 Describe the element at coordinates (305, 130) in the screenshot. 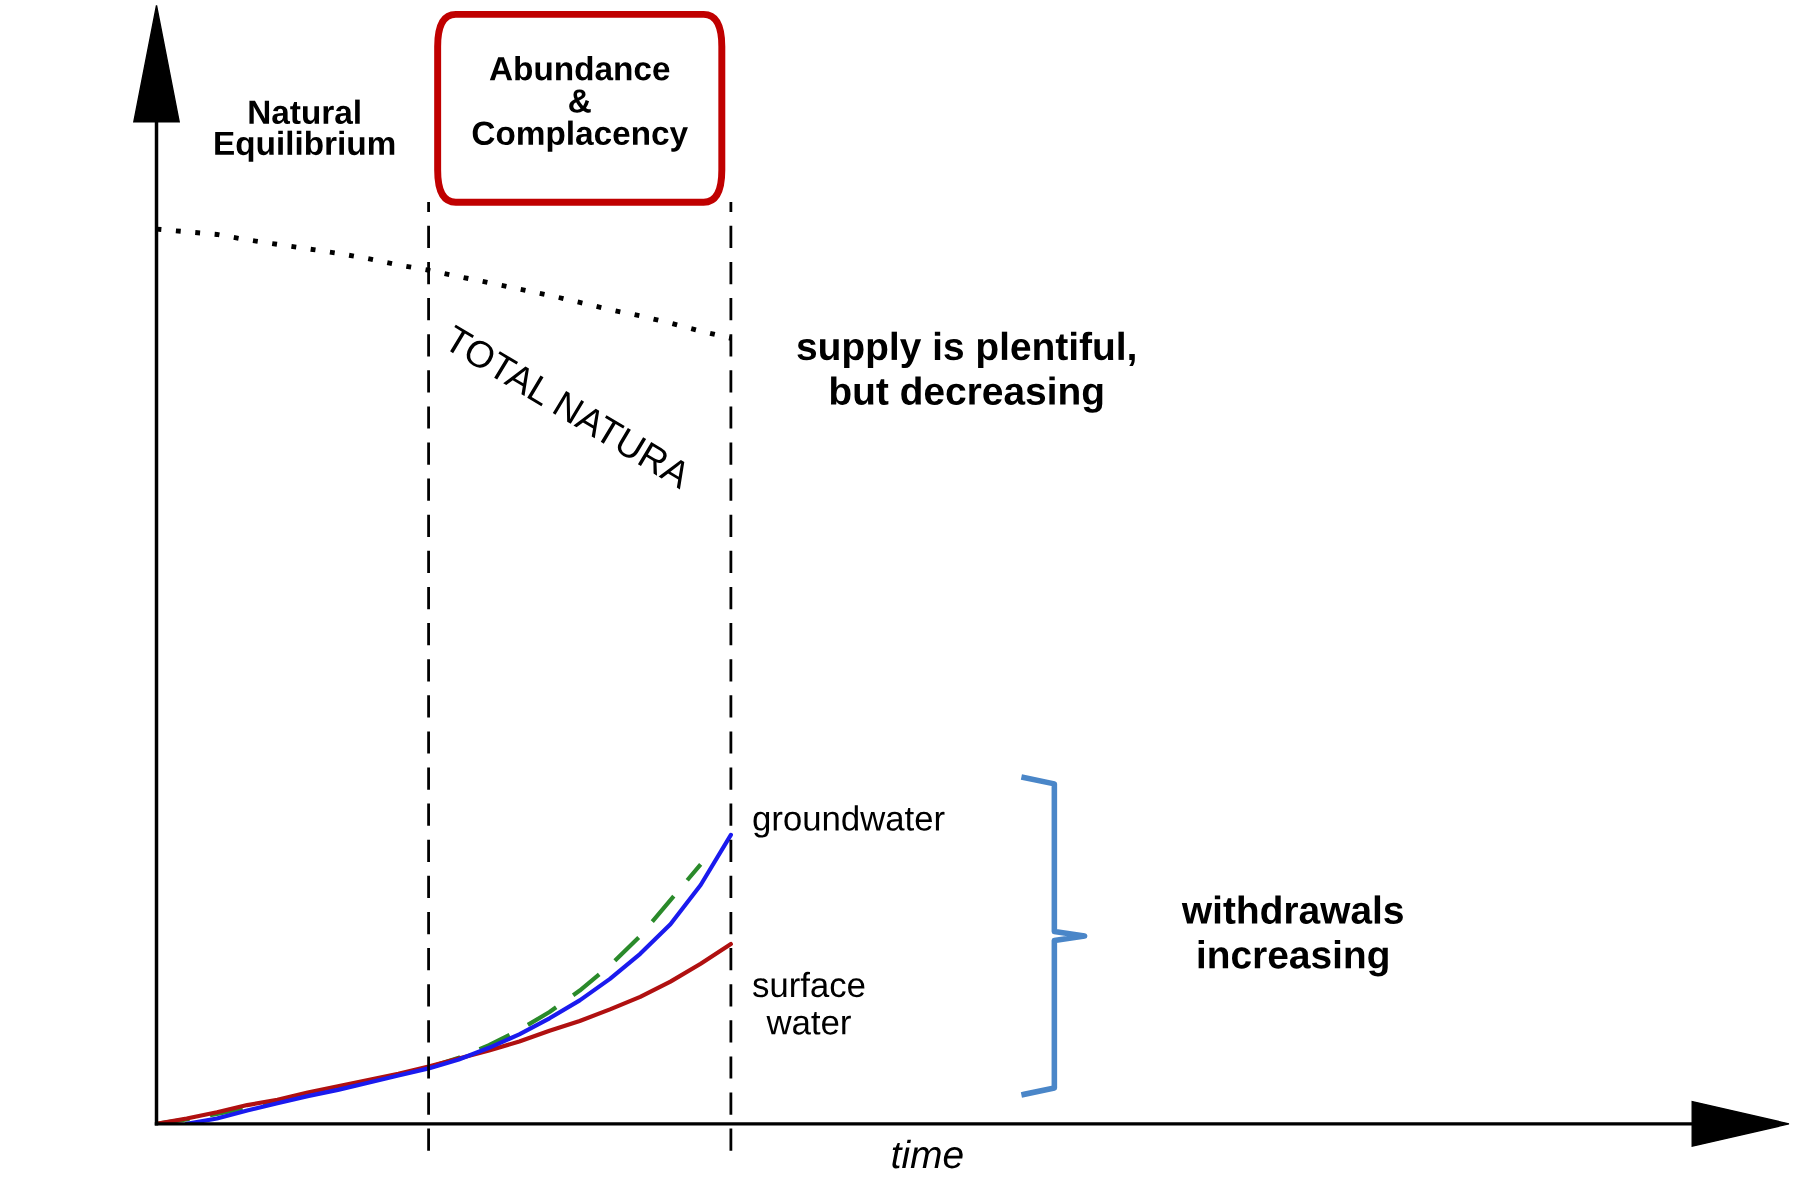

I see `text: Natural Equilibrium` at that location.